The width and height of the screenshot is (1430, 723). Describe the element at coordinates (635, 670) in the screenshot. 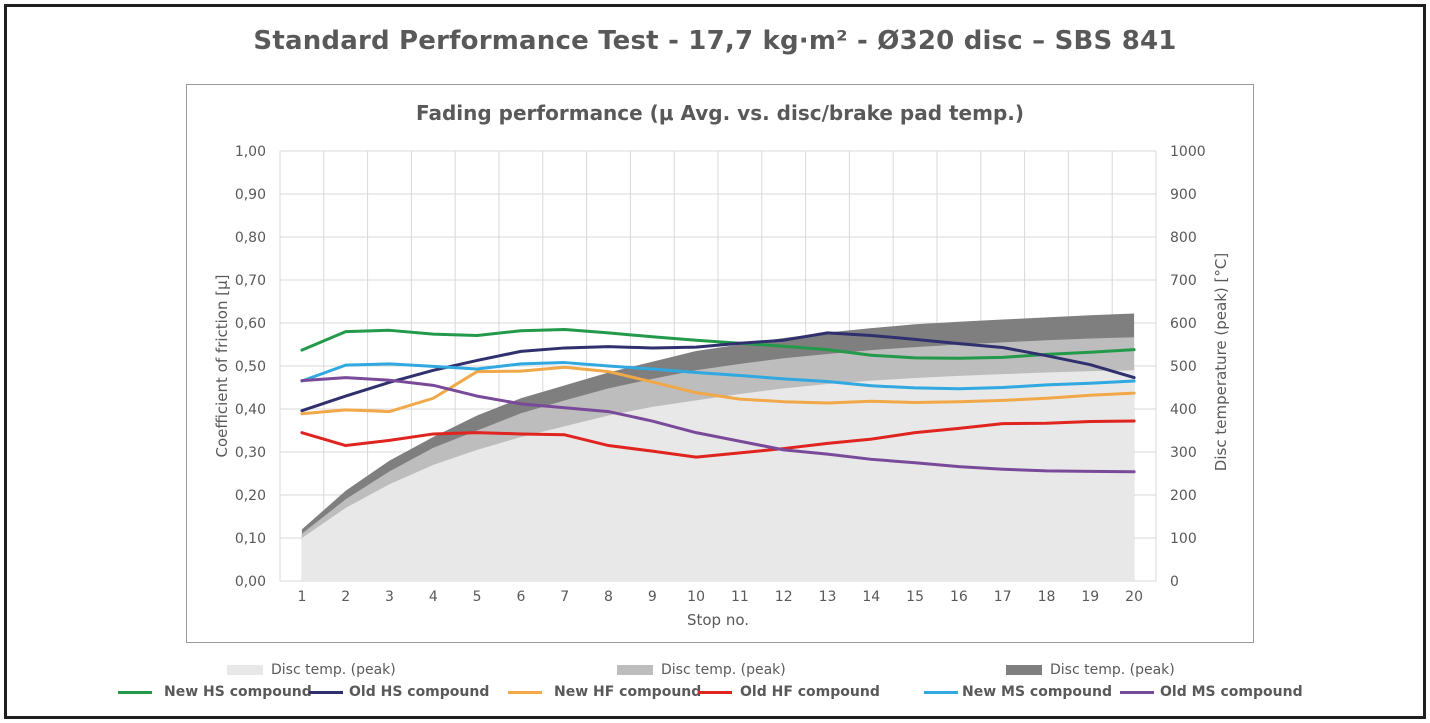

I see `legend-area-2-swatch` at that location.